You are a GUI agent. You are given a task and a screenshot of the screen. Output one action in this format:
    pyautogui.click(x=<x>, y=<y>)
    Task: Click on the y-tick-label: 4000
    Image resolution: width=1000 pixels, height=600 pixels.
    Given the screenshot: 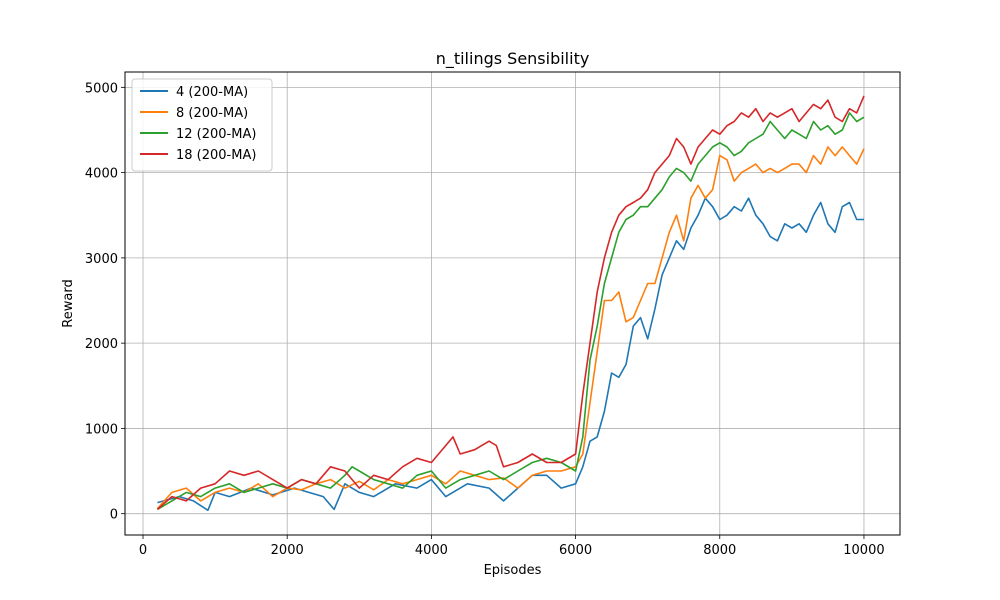 What is the action you would take?
    pyautogui.click(x=101, y=174)
    